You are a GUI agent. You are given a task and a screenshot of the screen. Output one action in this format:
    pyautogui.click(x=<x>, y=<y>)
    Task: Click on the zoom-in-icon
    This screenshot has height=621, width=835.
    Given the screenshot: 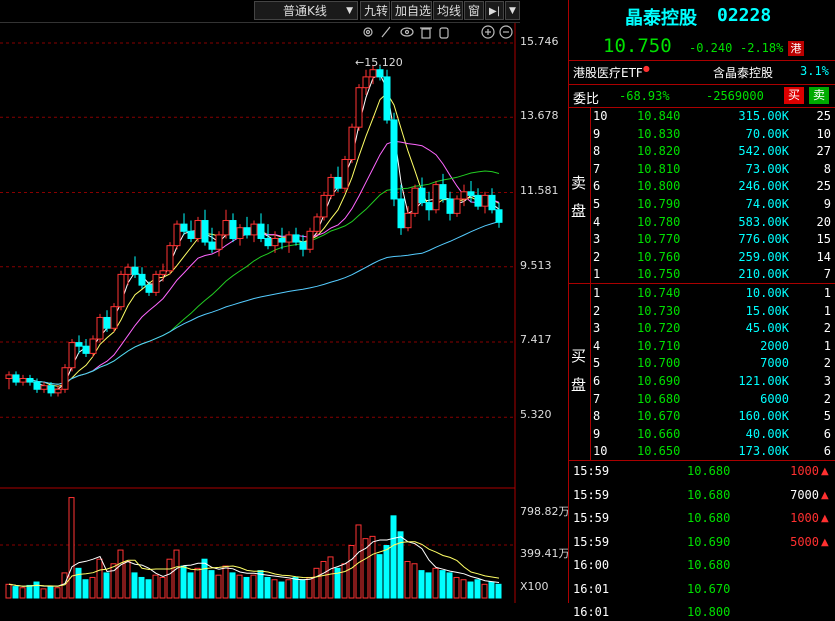 What is the action you would take?
    pyautogui.click(x=488, y=32)
    